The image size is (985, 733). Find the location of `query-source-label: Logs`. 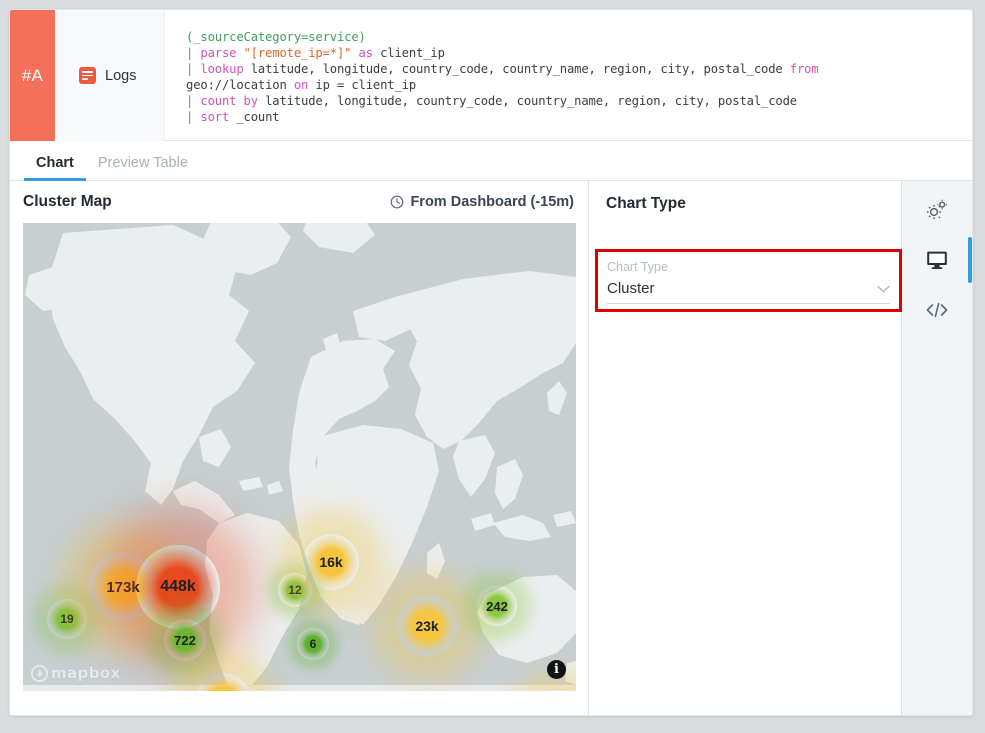

query-source-label: Logs is located at coordinates (121, 75).